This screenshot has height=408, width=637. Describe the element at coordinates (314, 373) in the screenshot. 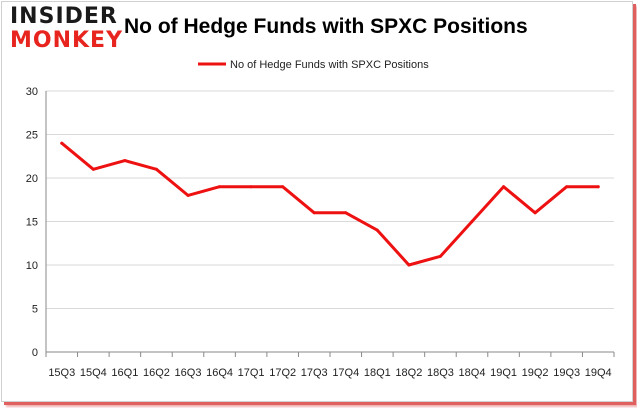

I see `x-tick-label: 17Q3` at that location.